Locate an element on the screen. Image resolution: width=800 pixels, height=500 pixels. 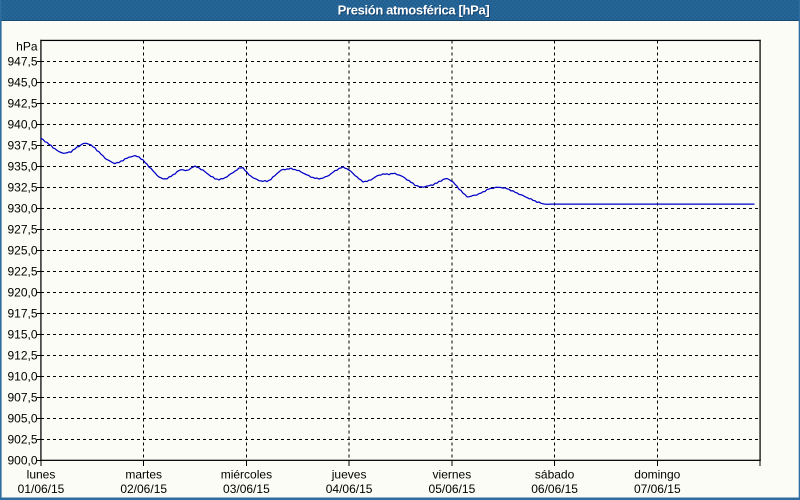
svg-text: 912,5 is located at coordinates (22, 356).